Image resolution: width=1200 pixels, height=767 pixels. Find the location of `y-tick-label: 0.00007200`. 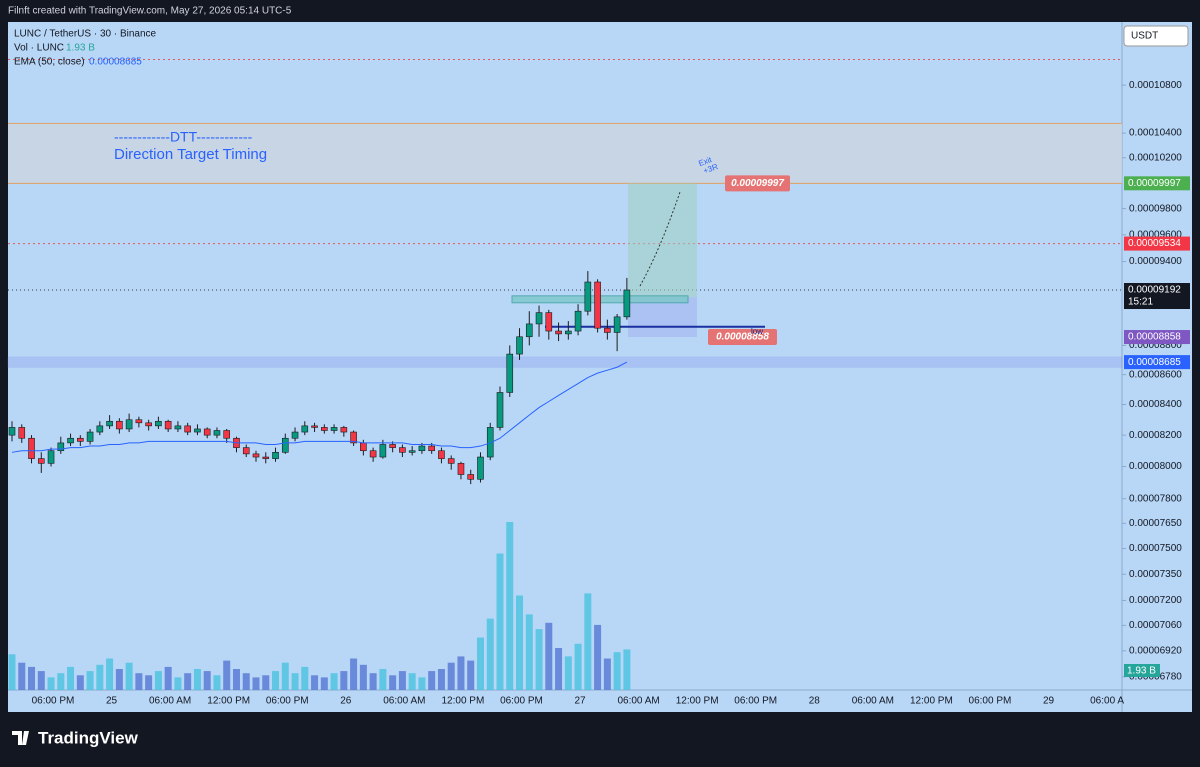

y-tick-label: 0.00007200 is located at coordinates (1155, 600).